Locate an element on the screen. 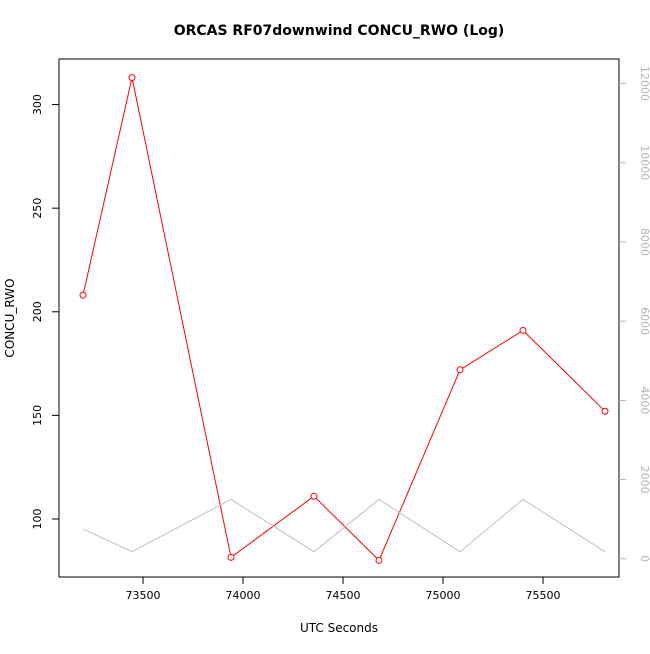 The width and height of the screenshot is (650, 654). y2-tick-label: 2000 is located at coordinates (644, 480).